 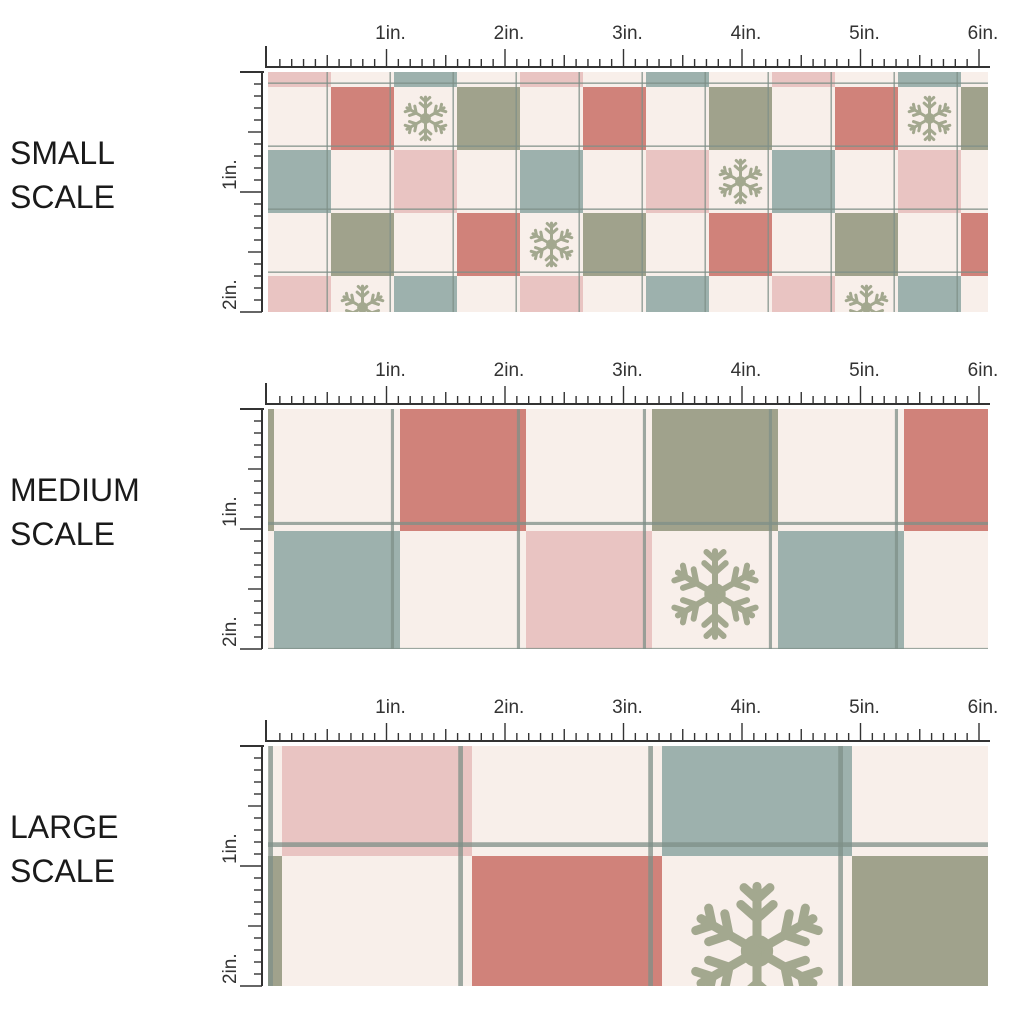 I want to click on scale-label-large: LARGE SCALE, so click(x=64, y=849).